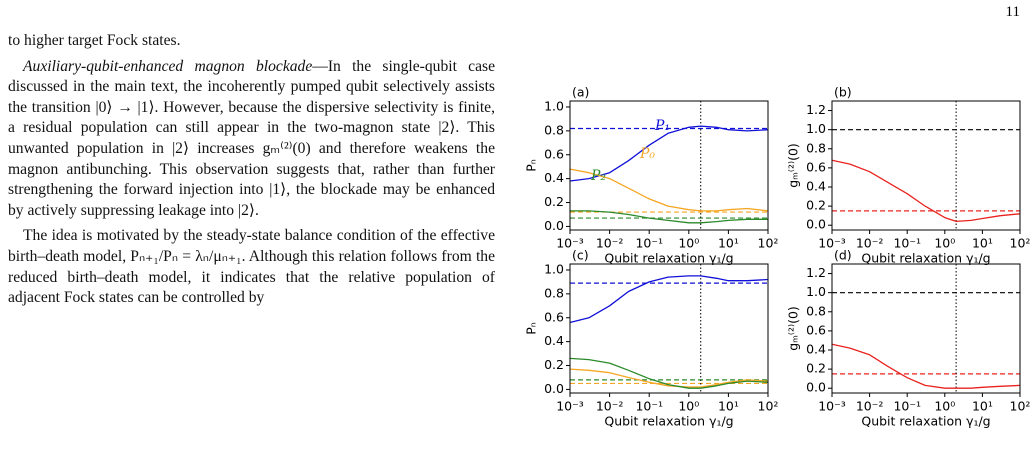  What do you see at coordinates (1012, 12) in the screenshot?
I see `page-number: 11` at bounding box center [1012, 12].